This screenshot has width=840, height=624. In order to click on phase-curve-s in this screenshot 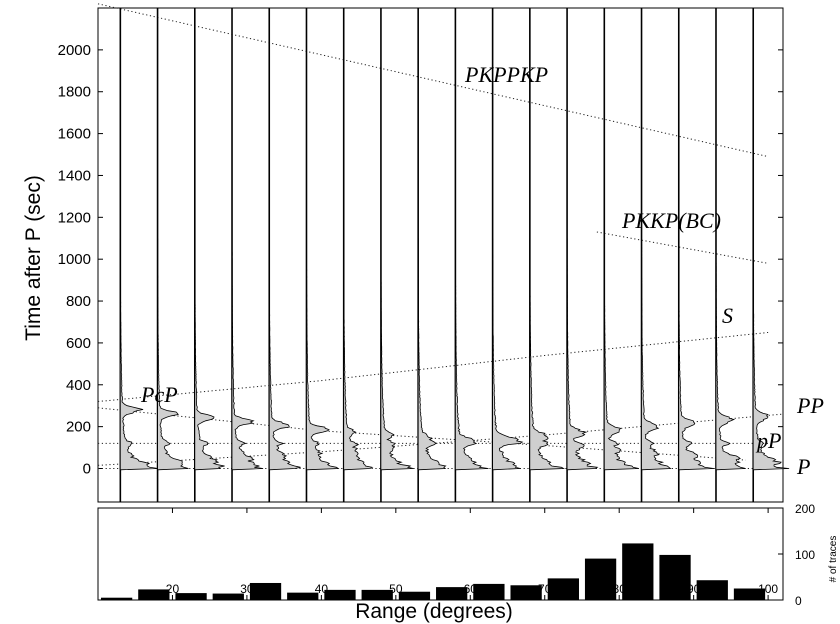, I will do `click(433, 367)`.